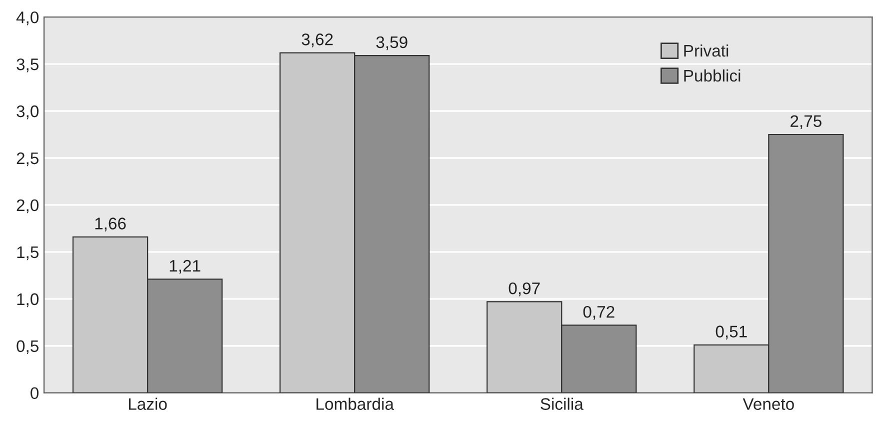 Image resolution: width=881 pixels, height=427 pixels. What do you see at coordinates (562, 404) in the screenshot?
I see `x-tick-label: Sicilia` at bounding box center [562, 404].